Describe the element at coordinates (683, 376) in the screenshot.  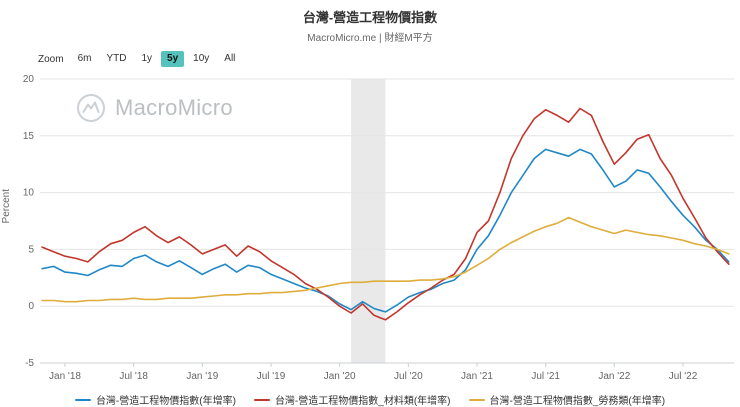
I see `x-tick-label: Jul '22` at that location.